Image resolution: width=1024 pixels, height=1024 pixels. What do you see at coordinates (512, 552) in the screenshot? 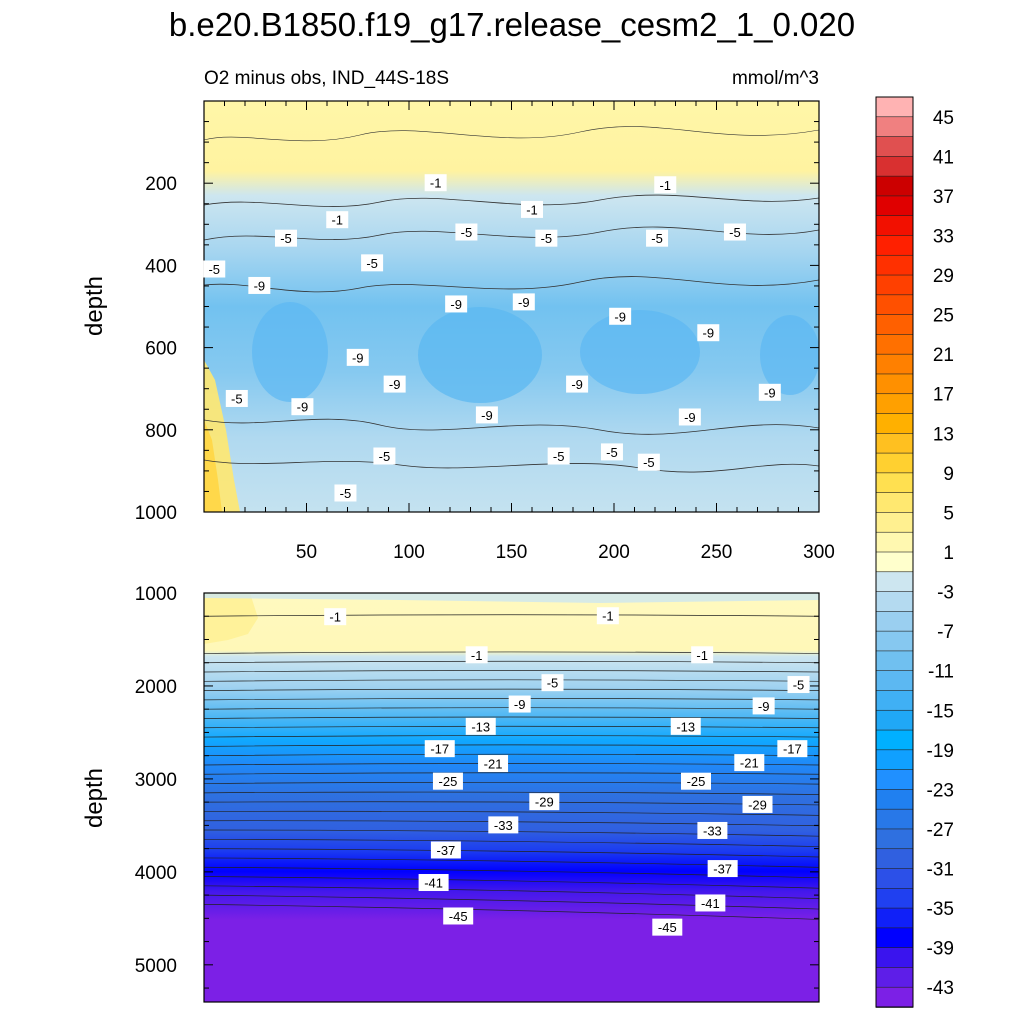
I see `upper-x-tick-label: 150` at bounding box center [512, 552].